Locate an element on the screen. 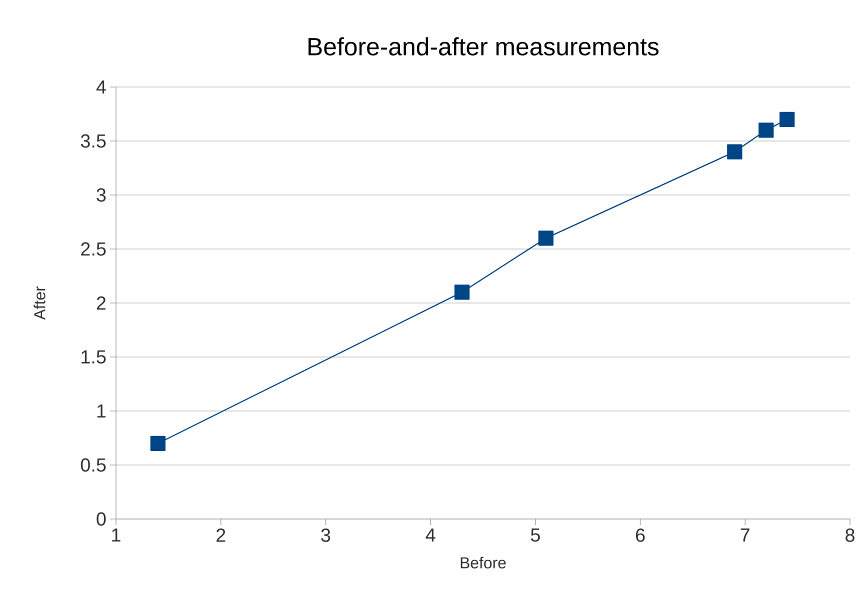 This screenshot has width=858, height=611. y-tick-label: 1 is located at coordinates (101, 411).